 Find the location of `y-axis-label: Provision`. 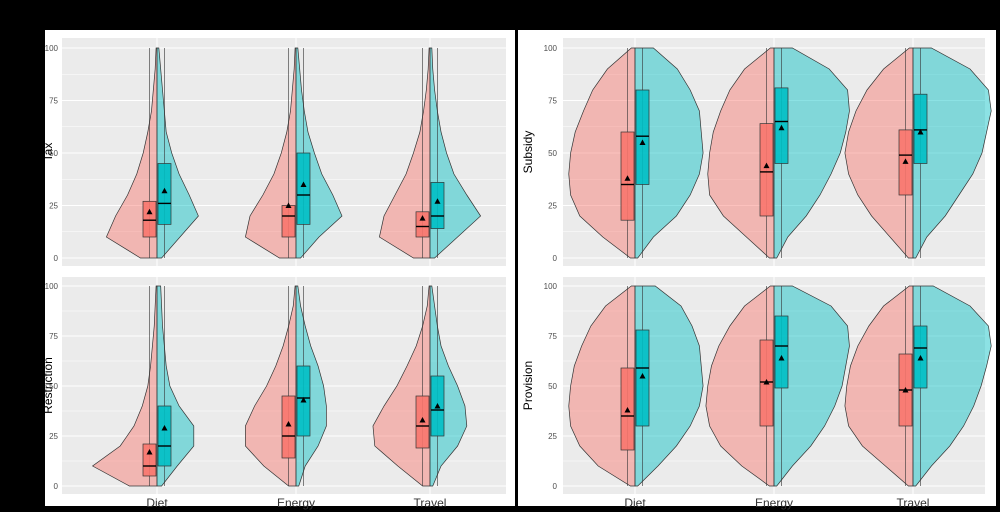

y-axis-label: Provision is located at coordinates (528, 385).